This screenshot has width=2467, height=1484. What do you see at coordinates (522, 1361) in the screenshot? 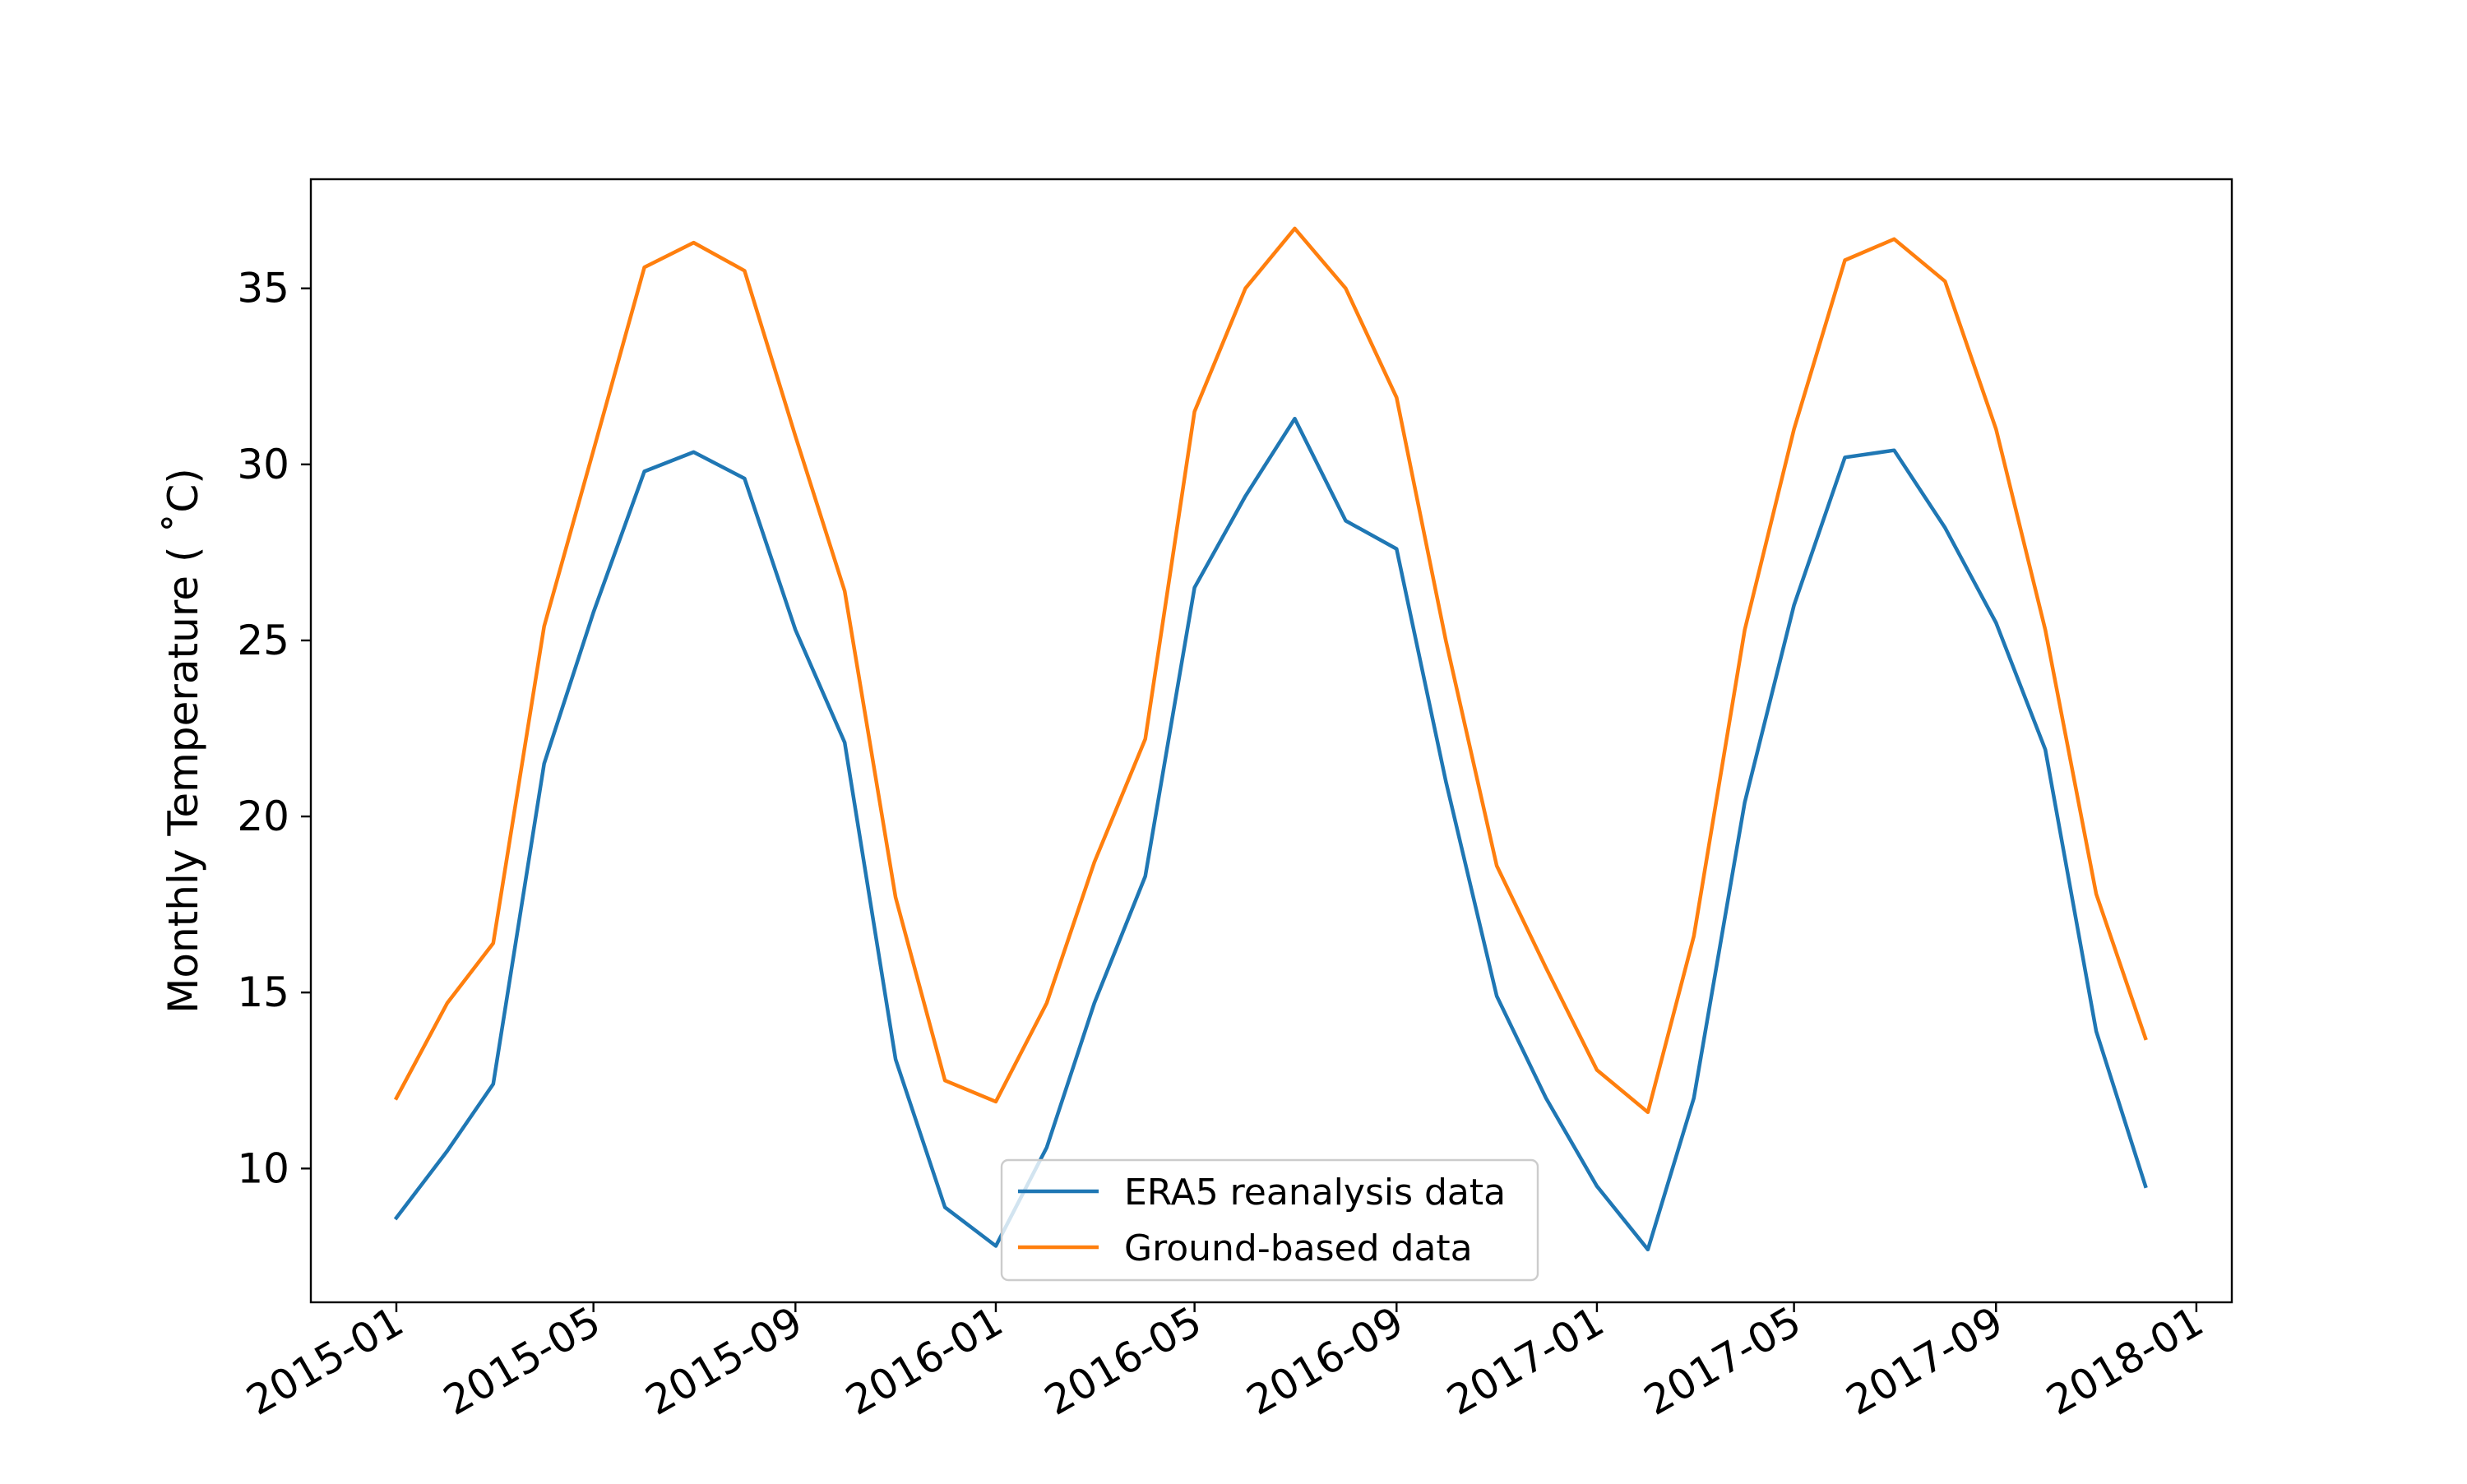
I see `x-tick-label: 2015-05` at bounding box center [522, 1361].